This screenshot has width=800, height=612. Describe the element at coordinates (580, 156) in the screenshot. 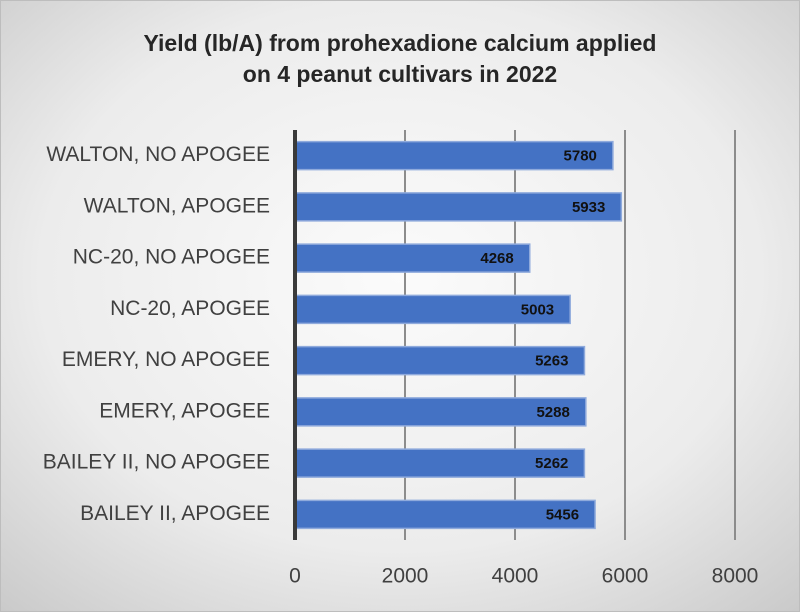

I see `value-label: 5780` at that location.